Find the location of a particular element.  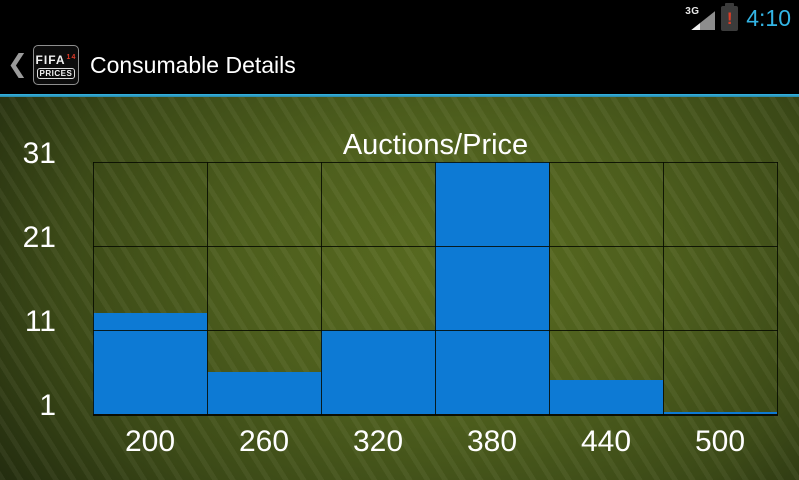

app-logo-prices-text: PRICES is located at coordinates (56, 73).